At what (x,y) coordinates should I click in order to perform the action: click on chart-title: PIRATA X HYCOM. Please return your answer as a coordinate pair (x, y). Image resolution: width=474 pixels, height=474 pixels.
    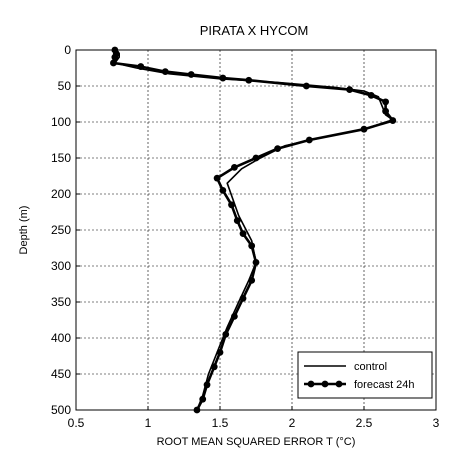
    Looking at the image, I should click on (254, 30).